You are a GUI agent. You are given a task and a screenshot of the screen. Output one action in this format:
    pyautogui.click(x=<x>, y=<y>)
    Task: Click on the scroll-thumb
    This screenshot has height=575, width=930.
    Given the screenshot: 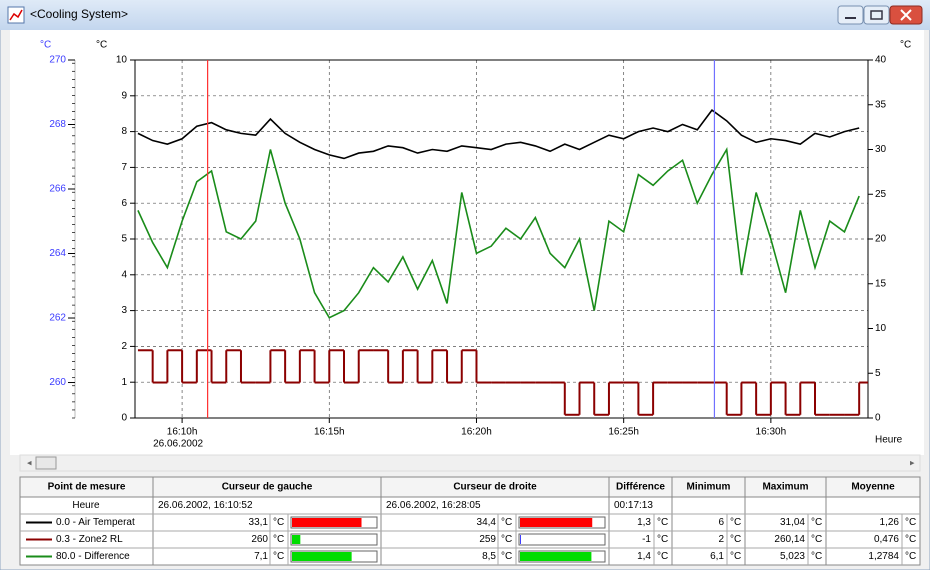 What is the action you would take?
    pyautogui.click(x=46, y=463)
    